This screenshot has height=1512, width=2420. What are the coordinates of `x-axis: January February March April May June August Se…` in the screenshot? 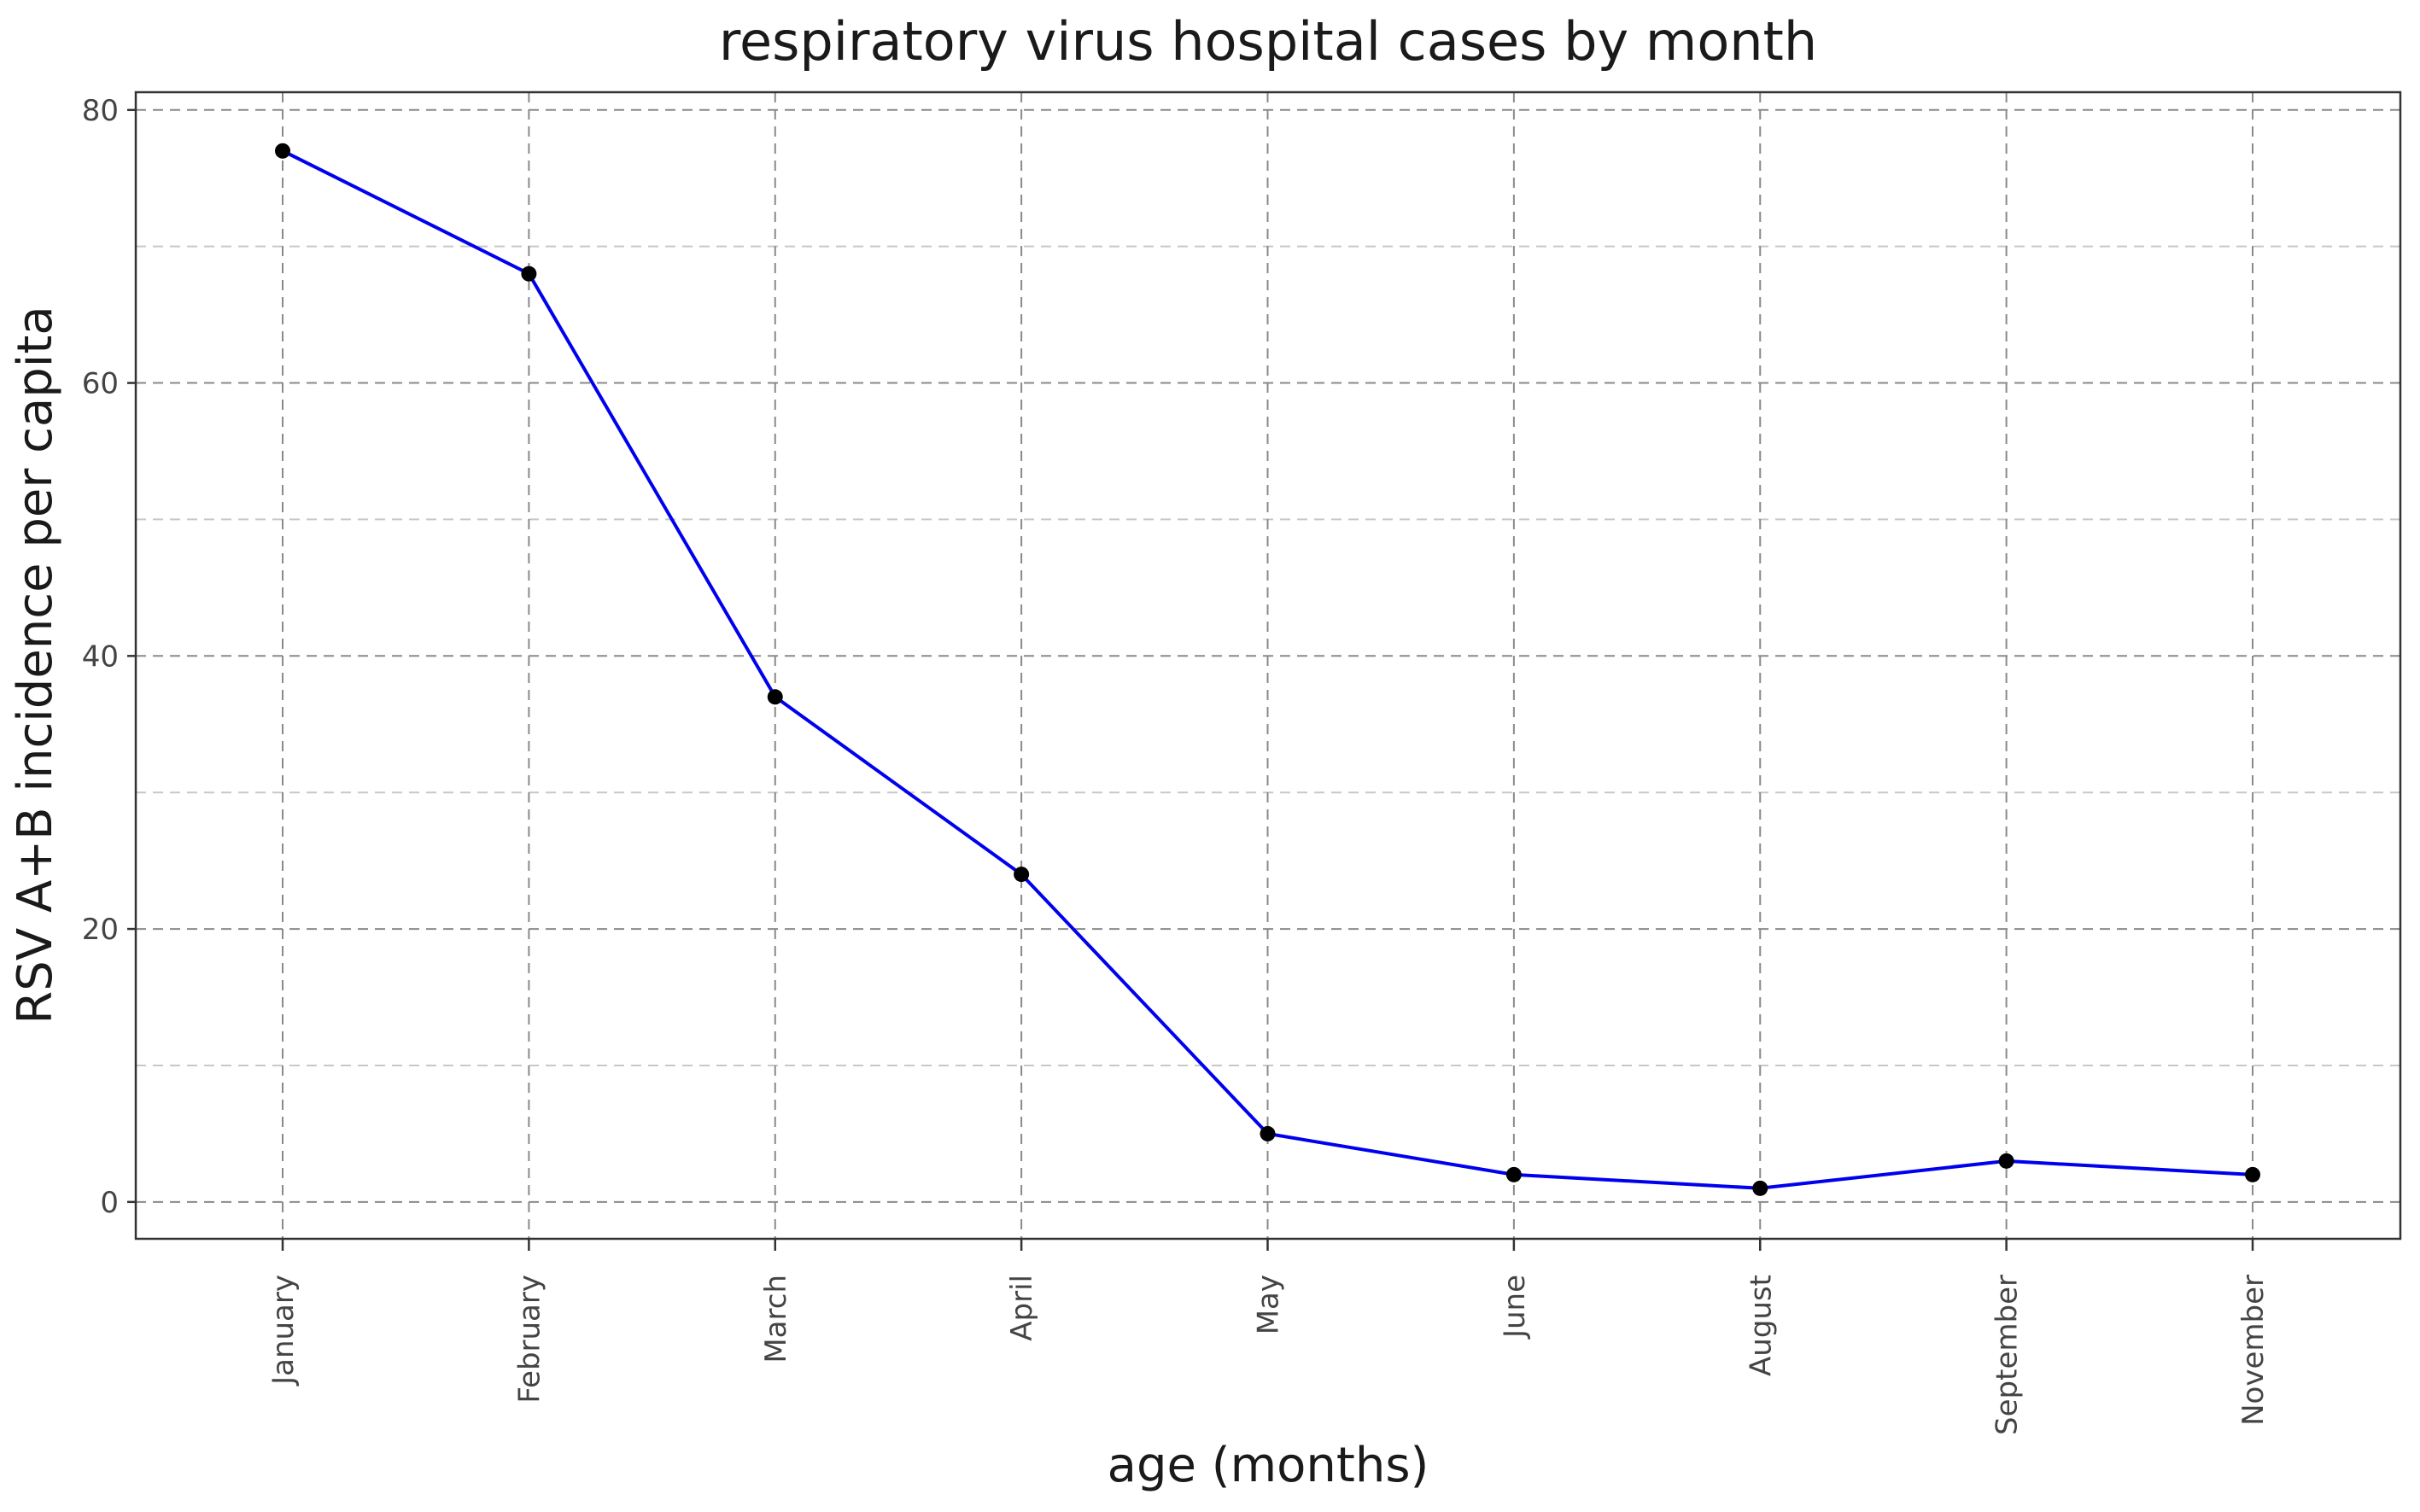 It's located at (1268, 1337).